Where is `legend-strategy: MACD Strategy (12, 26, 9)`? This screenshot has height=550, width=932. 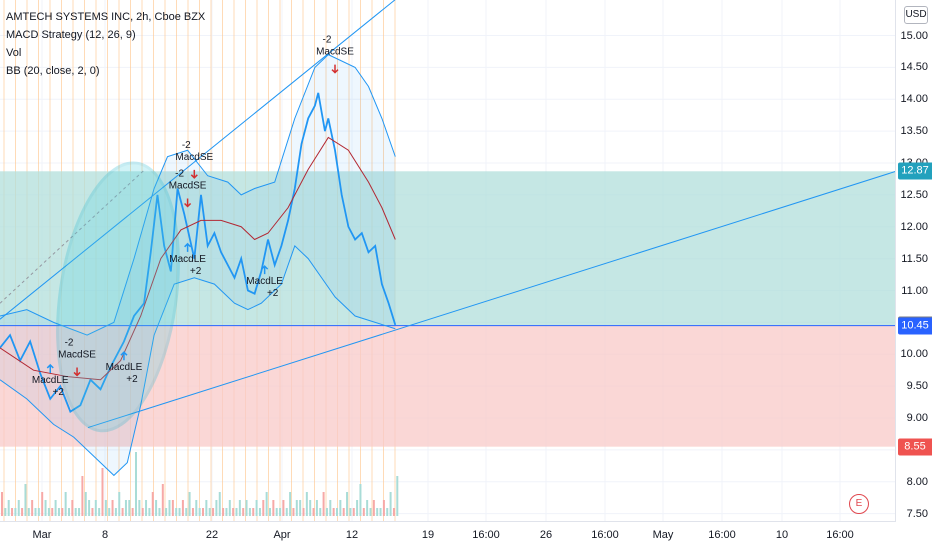
legend-strategy: MACD Strategy (12, 26, 9) is located at coordinates (71, 35).